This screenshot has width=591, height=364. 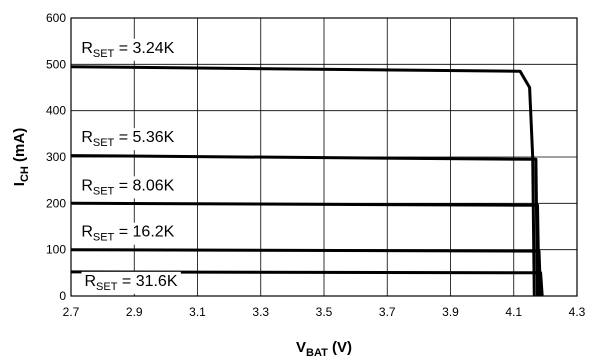 I want to click on y-tick-label: 500, so click(x=56, y=64).